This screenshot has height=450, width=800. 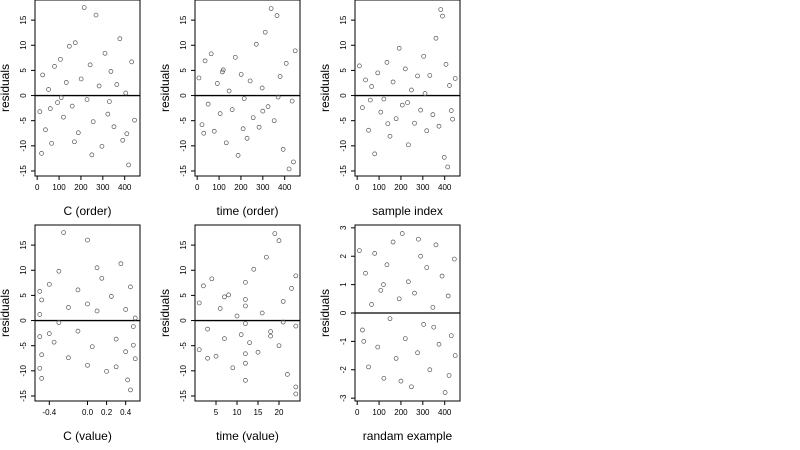 I want to click on y-tick-label: 0, so click(x=183, y=320).